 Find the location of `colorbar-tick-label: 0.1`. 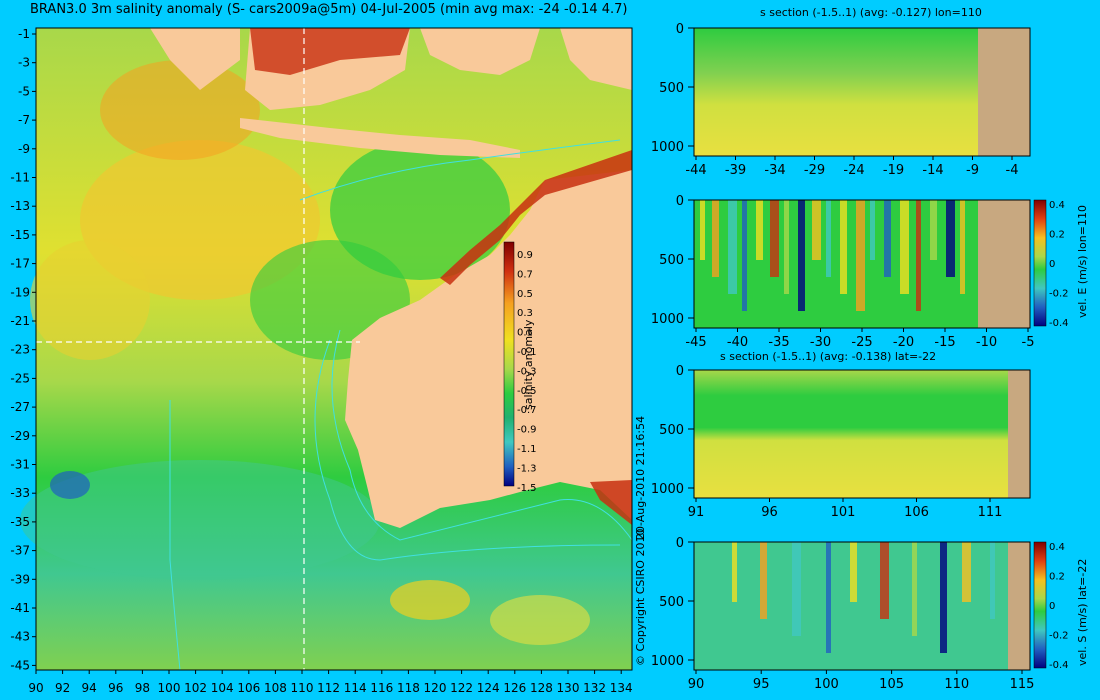

colorbar-tick-label: 0.1 is located at coordinates (525, 333).